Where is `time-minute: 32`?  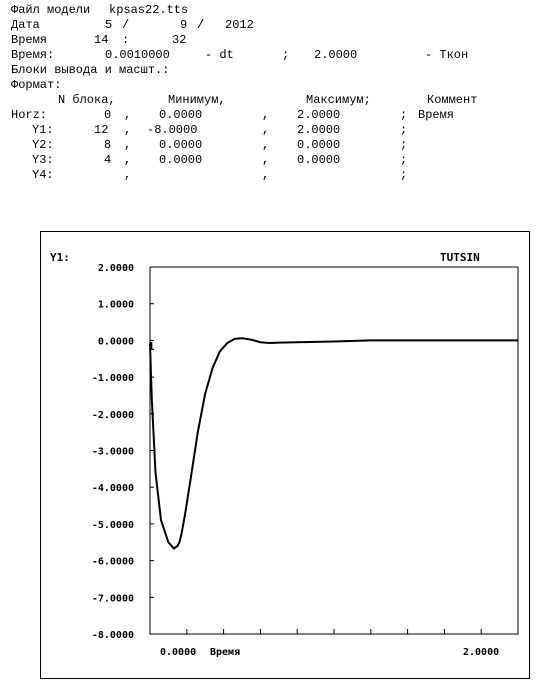
time-minute: 32 is located at coordinates (179, 40).